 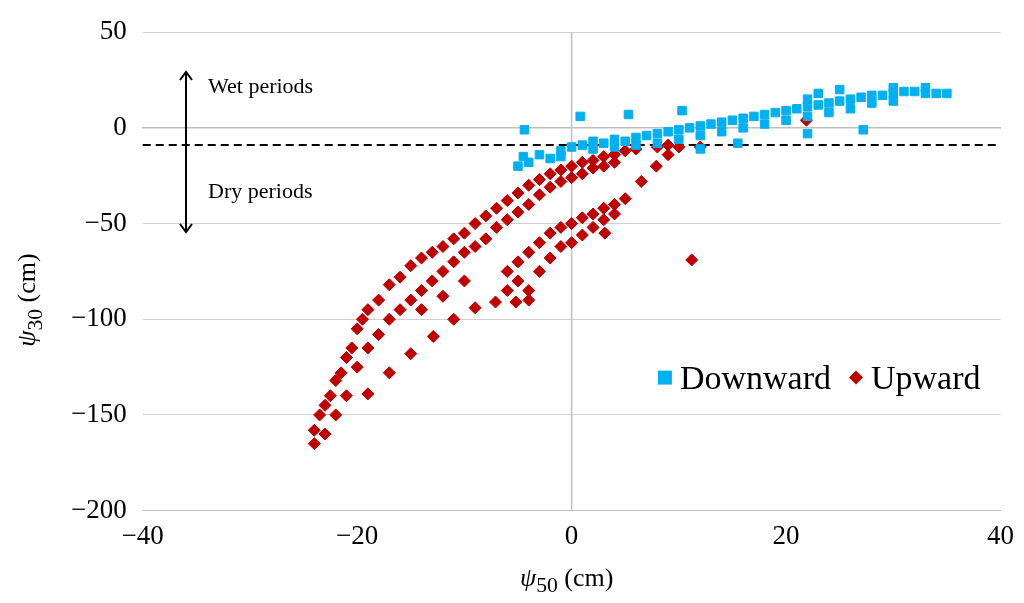 I want to click on annotation: Wet periods, so click(x=261, y=86).